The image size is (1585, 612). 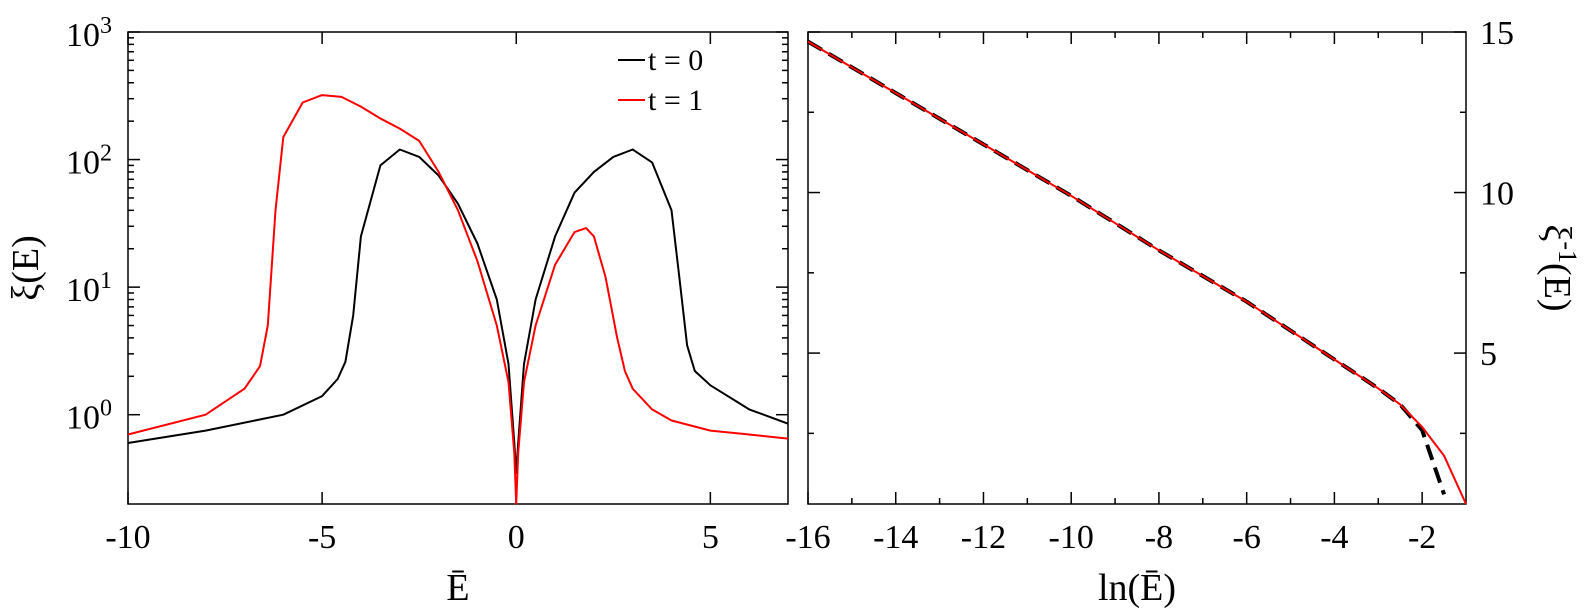 I want to click on left-y-tick-label: 10², so click(x=89, y=161).